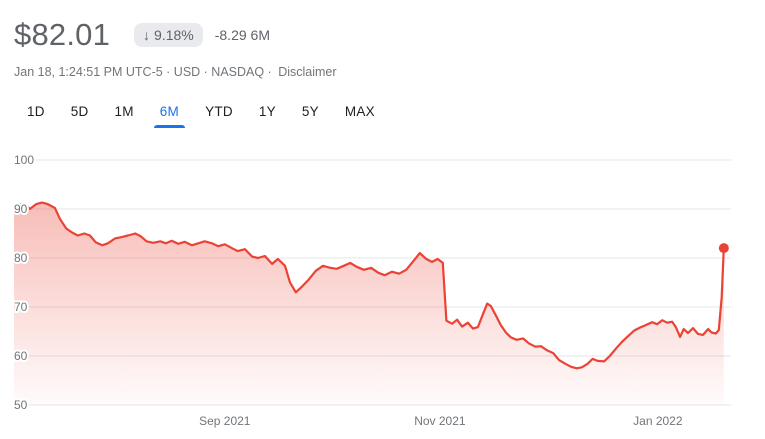 The height and width of the screenshot is (439, 765). I want to click on y-axis-label-70: 70, so click(21, 307).